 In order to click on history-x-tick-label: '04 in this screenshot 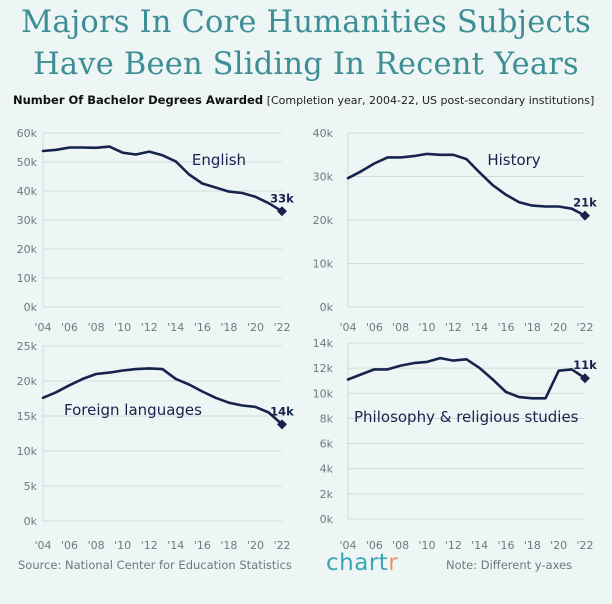, I will do `click(347, 327)`.